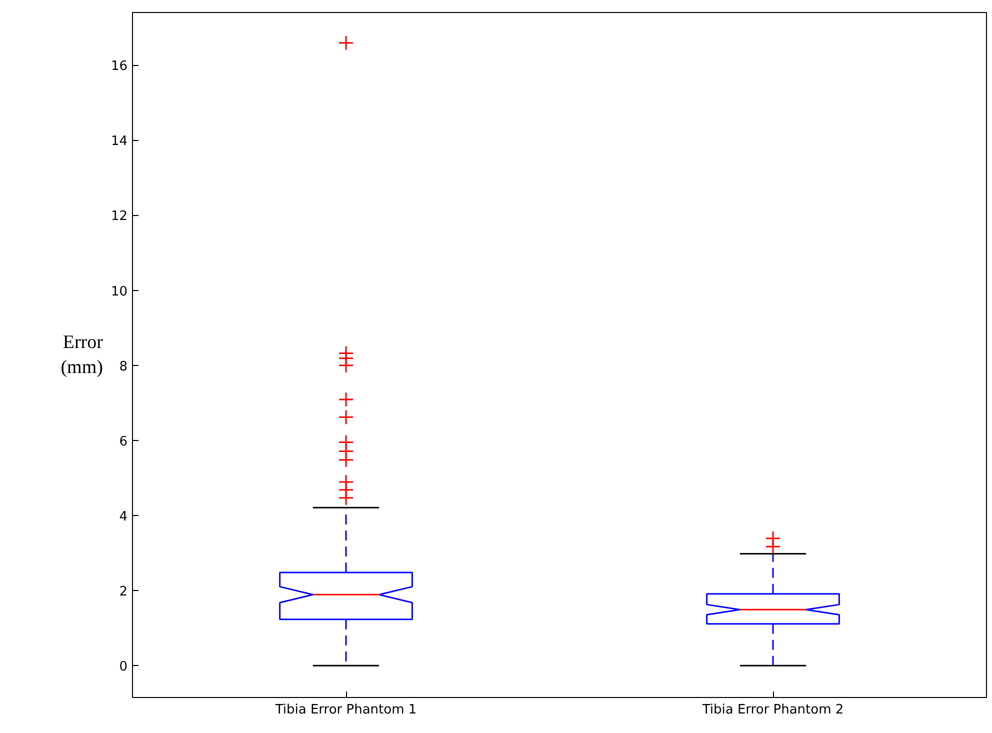 The image size is (992, 733). Describe the element at coordinates (82, 355) in the screenshot. I see `y-axis-title: Error (mm)` at that location.